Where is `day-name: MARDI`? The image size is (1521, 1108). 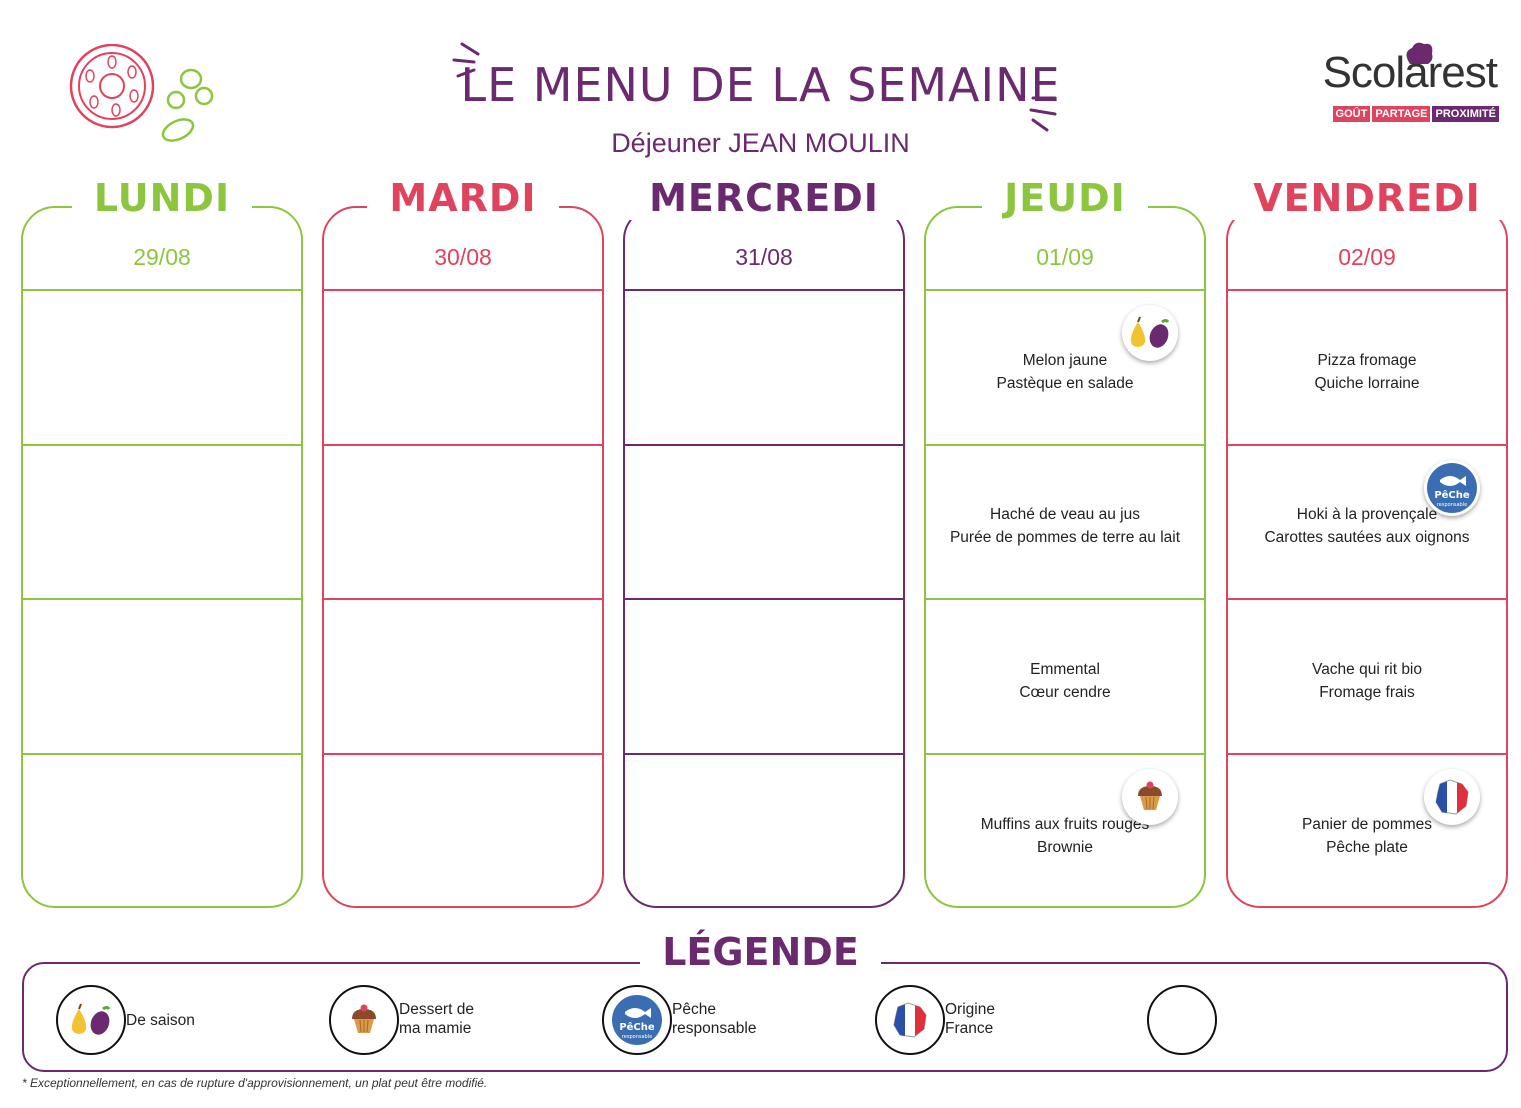
day-name: MARDI is located at coordinates (463, 198).